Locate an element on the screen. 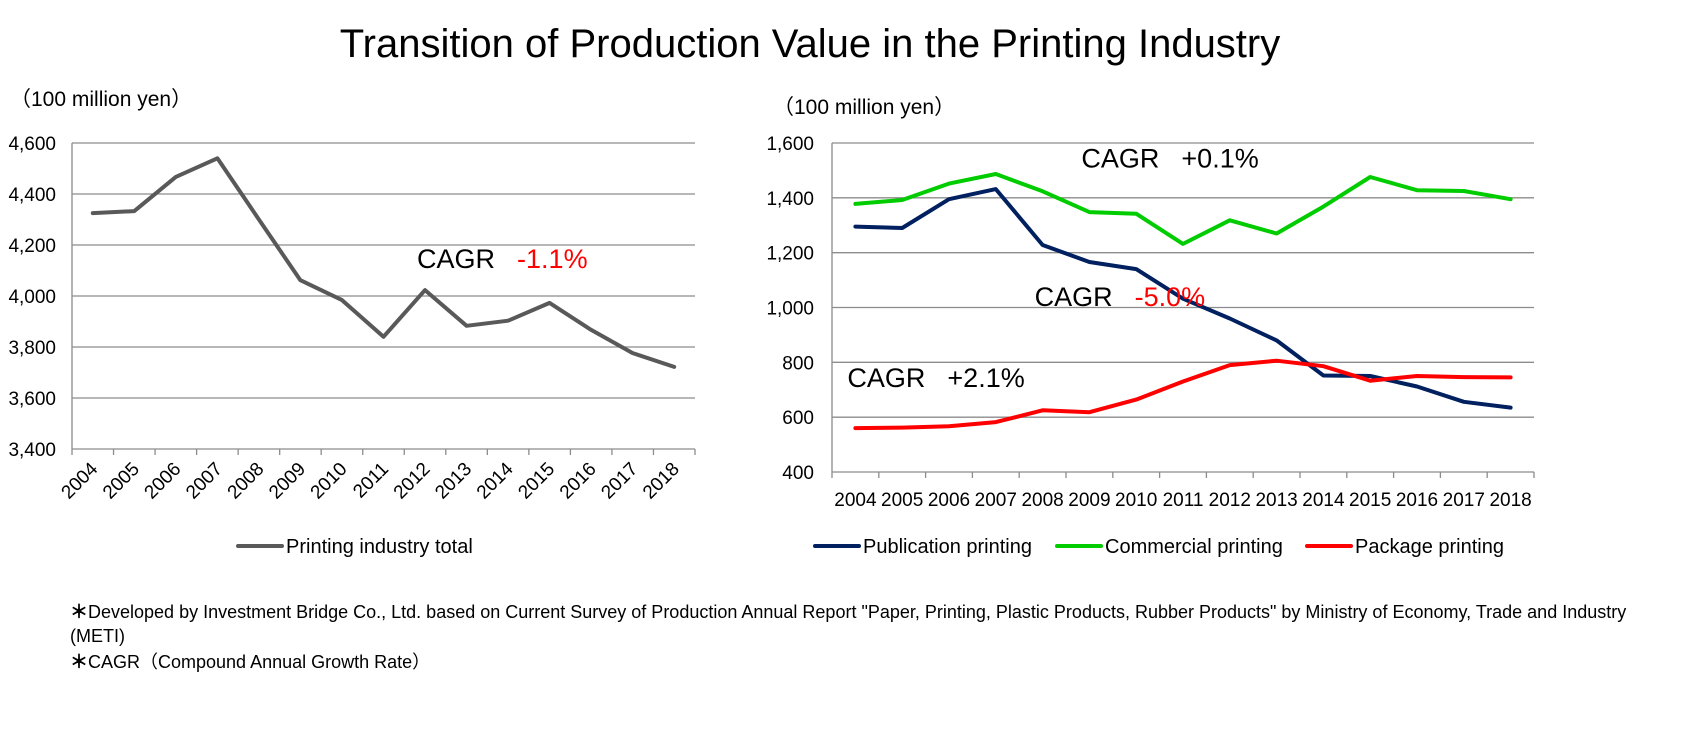  cagr-annotation: CAGR +2.1% is located at coordinates (935, 378).